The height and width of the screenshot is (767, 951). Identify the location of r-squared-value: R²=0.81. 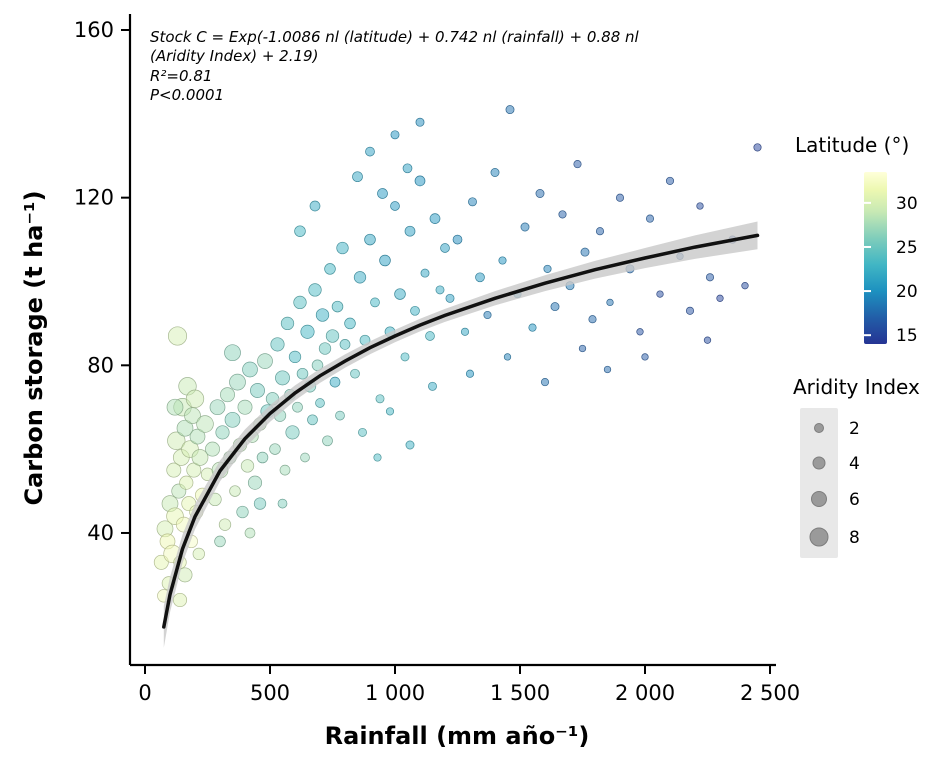
(181, 76).